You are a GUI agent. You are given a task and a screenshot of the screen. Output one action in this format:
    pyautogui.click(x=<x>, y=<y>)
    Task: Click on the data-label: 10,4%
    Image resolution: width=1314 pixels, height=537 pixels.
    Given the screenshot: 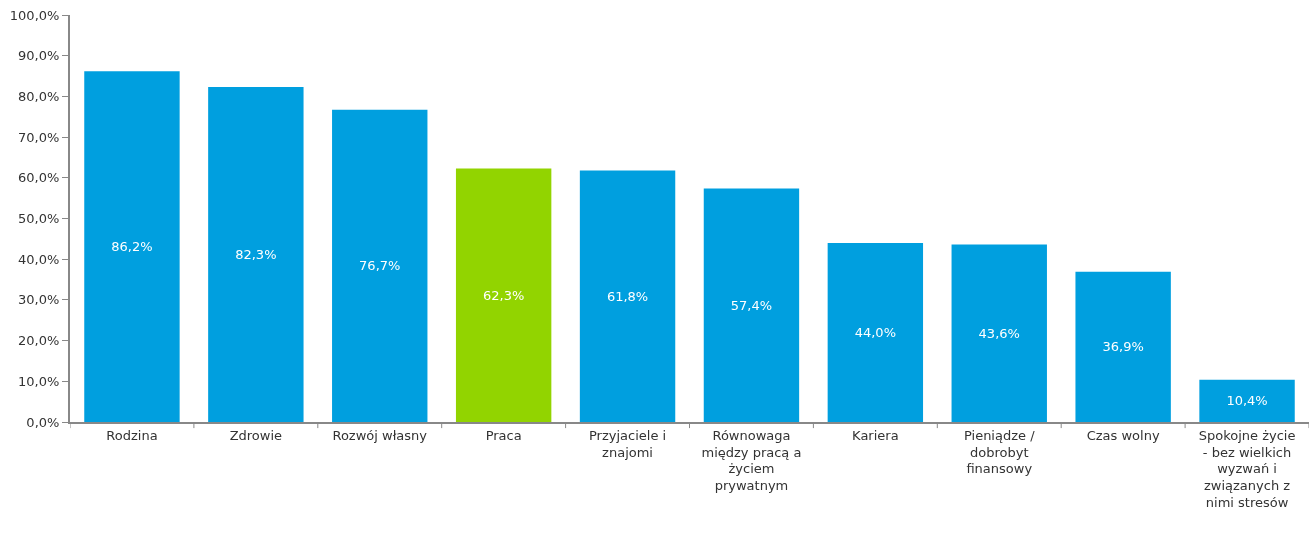 What is the action you would take?
    pyautogui.click(x=1247, y=401)
    